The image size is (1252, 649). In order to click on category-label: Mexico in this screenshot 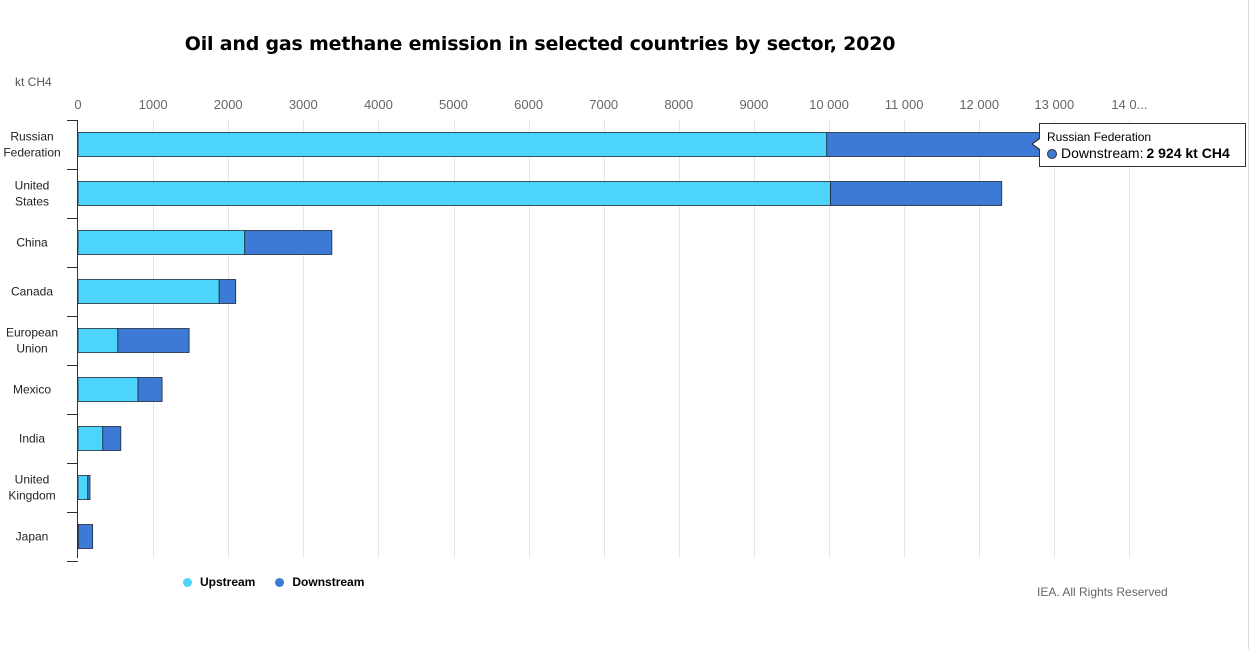, I will do `click(32, 390)`.